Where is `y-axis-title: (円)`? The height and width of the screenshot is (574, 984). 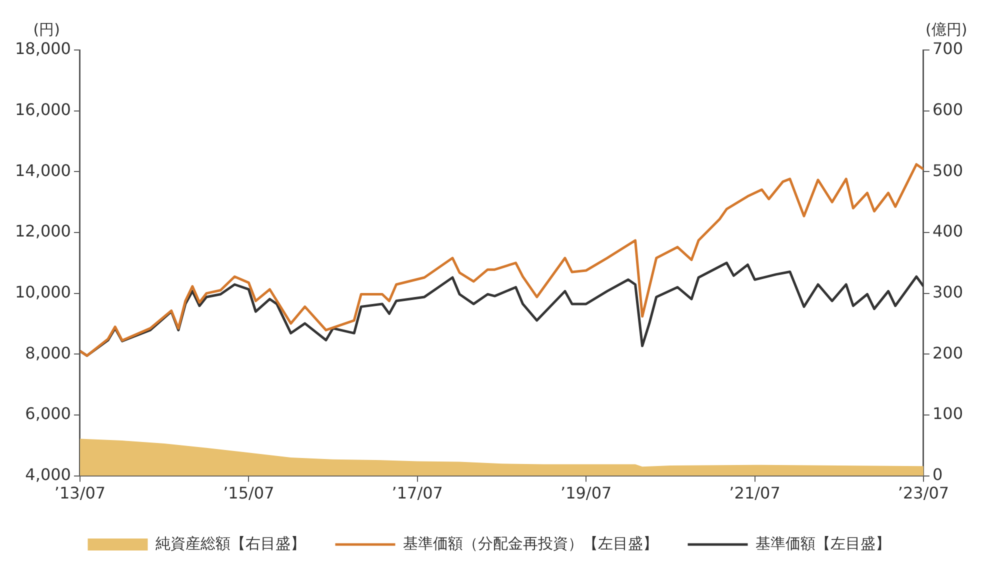 y-axis-title: (円) is located at coordinates (46, 29).